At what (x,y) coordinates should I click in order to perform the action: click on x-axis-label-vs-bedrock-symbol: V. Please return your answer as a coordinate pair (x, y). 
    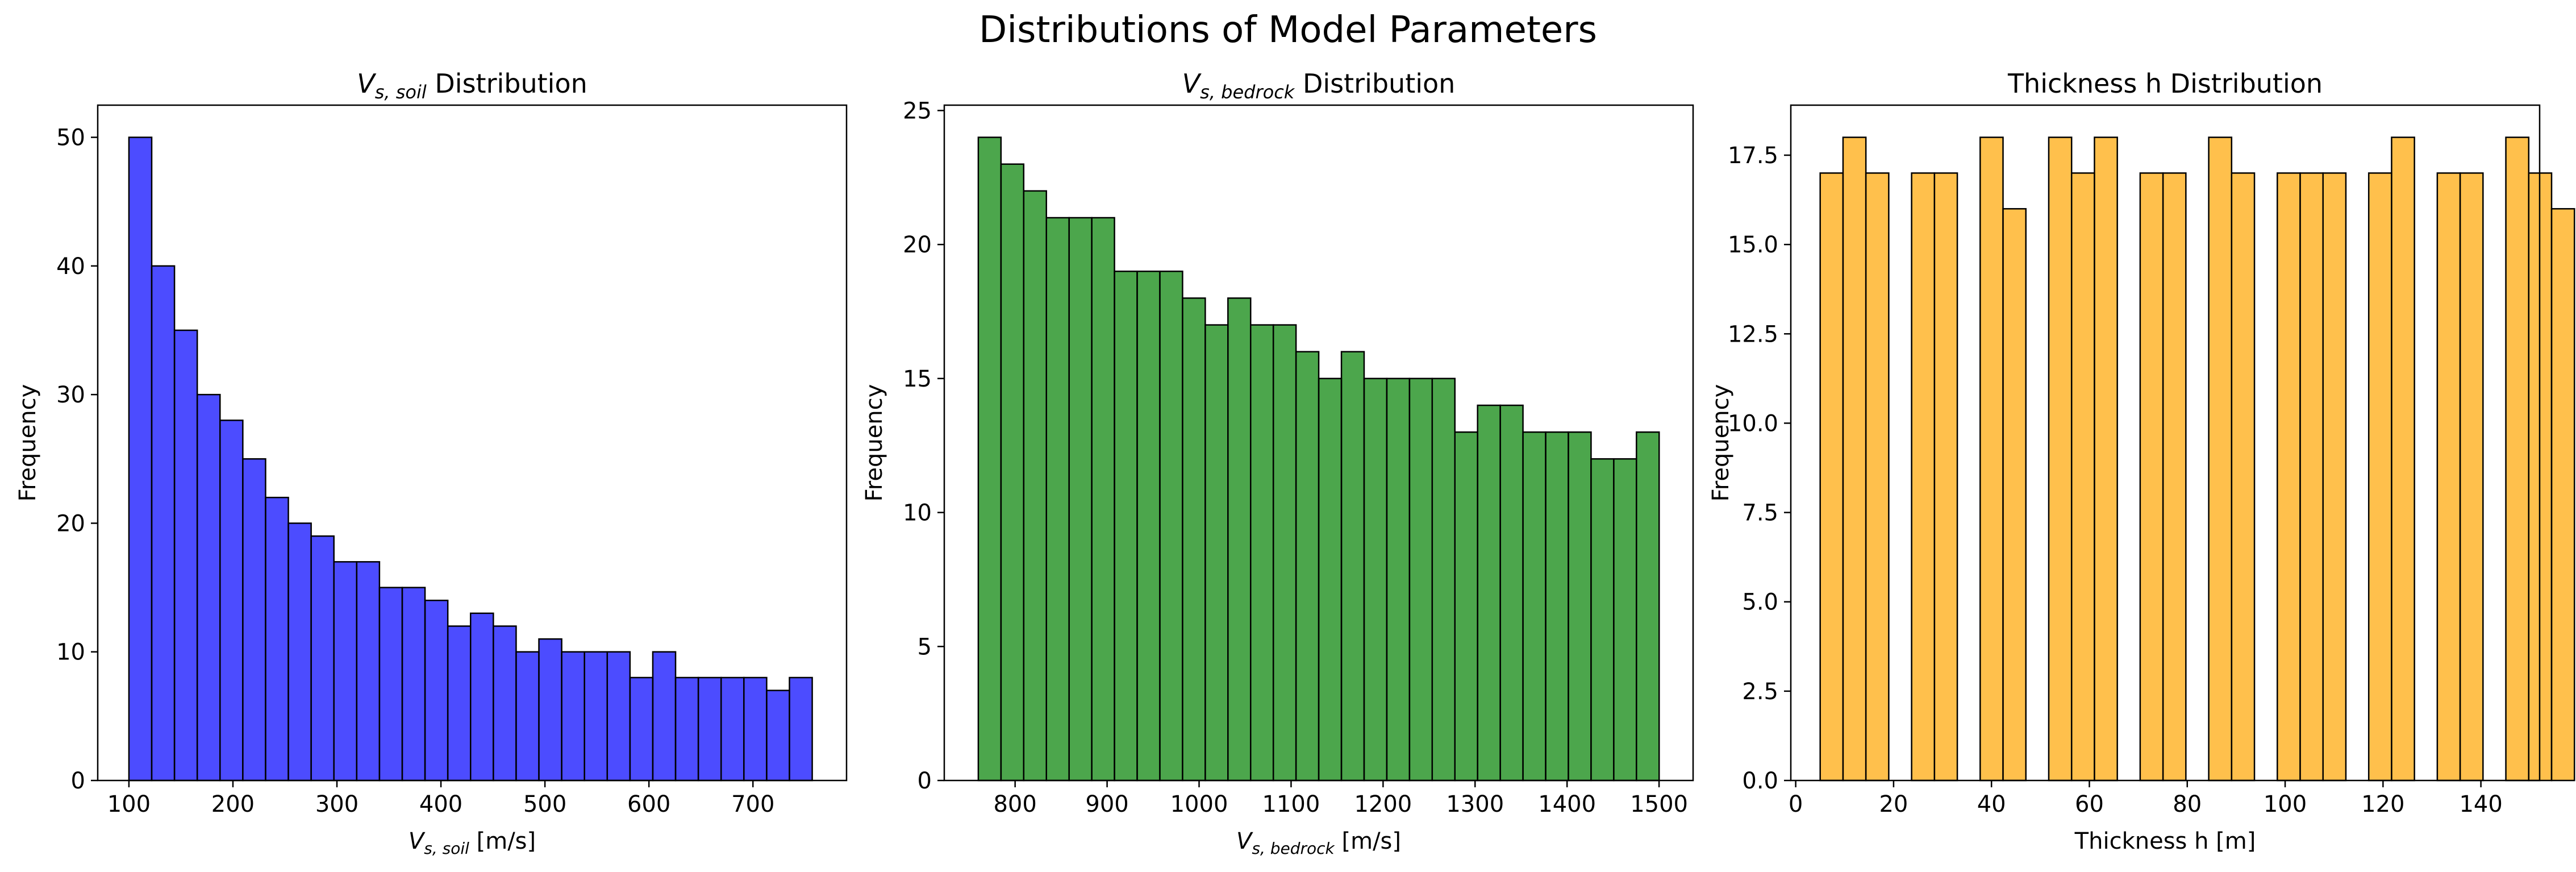
    Looking at the image, I should click on (1245, 841).